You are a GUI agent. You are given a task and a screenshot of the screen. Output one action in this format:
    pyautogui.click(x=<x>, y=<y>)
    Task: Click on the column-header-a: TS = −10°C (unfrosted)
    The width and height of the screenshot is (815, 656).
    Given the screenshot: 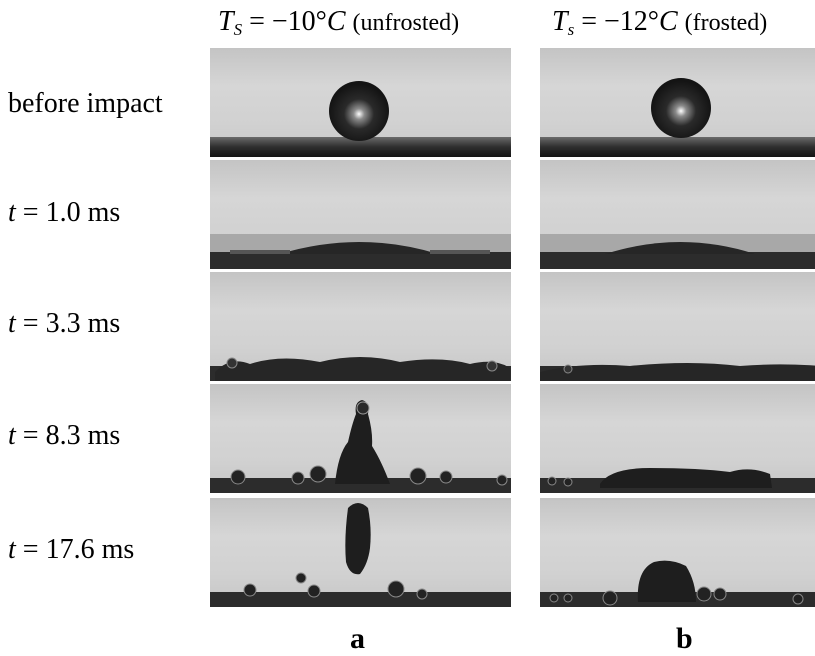 What is the action you would take?
    pyautogui.click(x=338, y=22)
    